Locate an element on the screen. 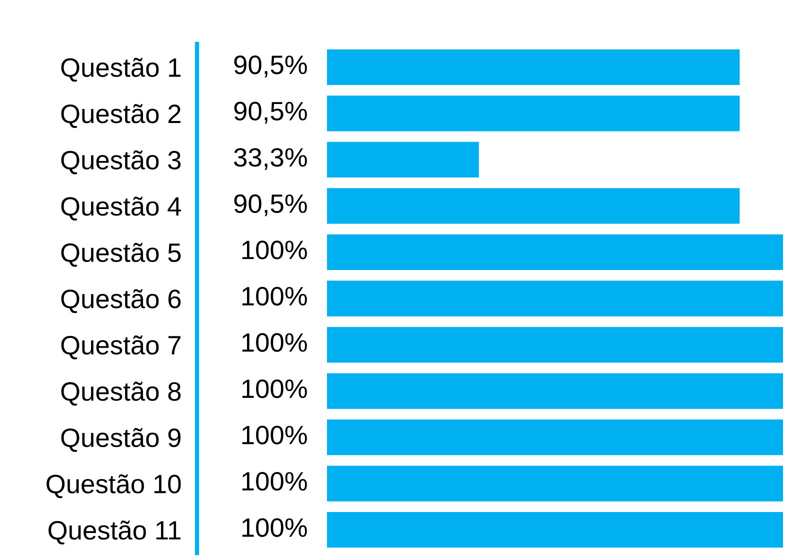  y-tick-label: Questão 4 is located at coordinates (121, 208).